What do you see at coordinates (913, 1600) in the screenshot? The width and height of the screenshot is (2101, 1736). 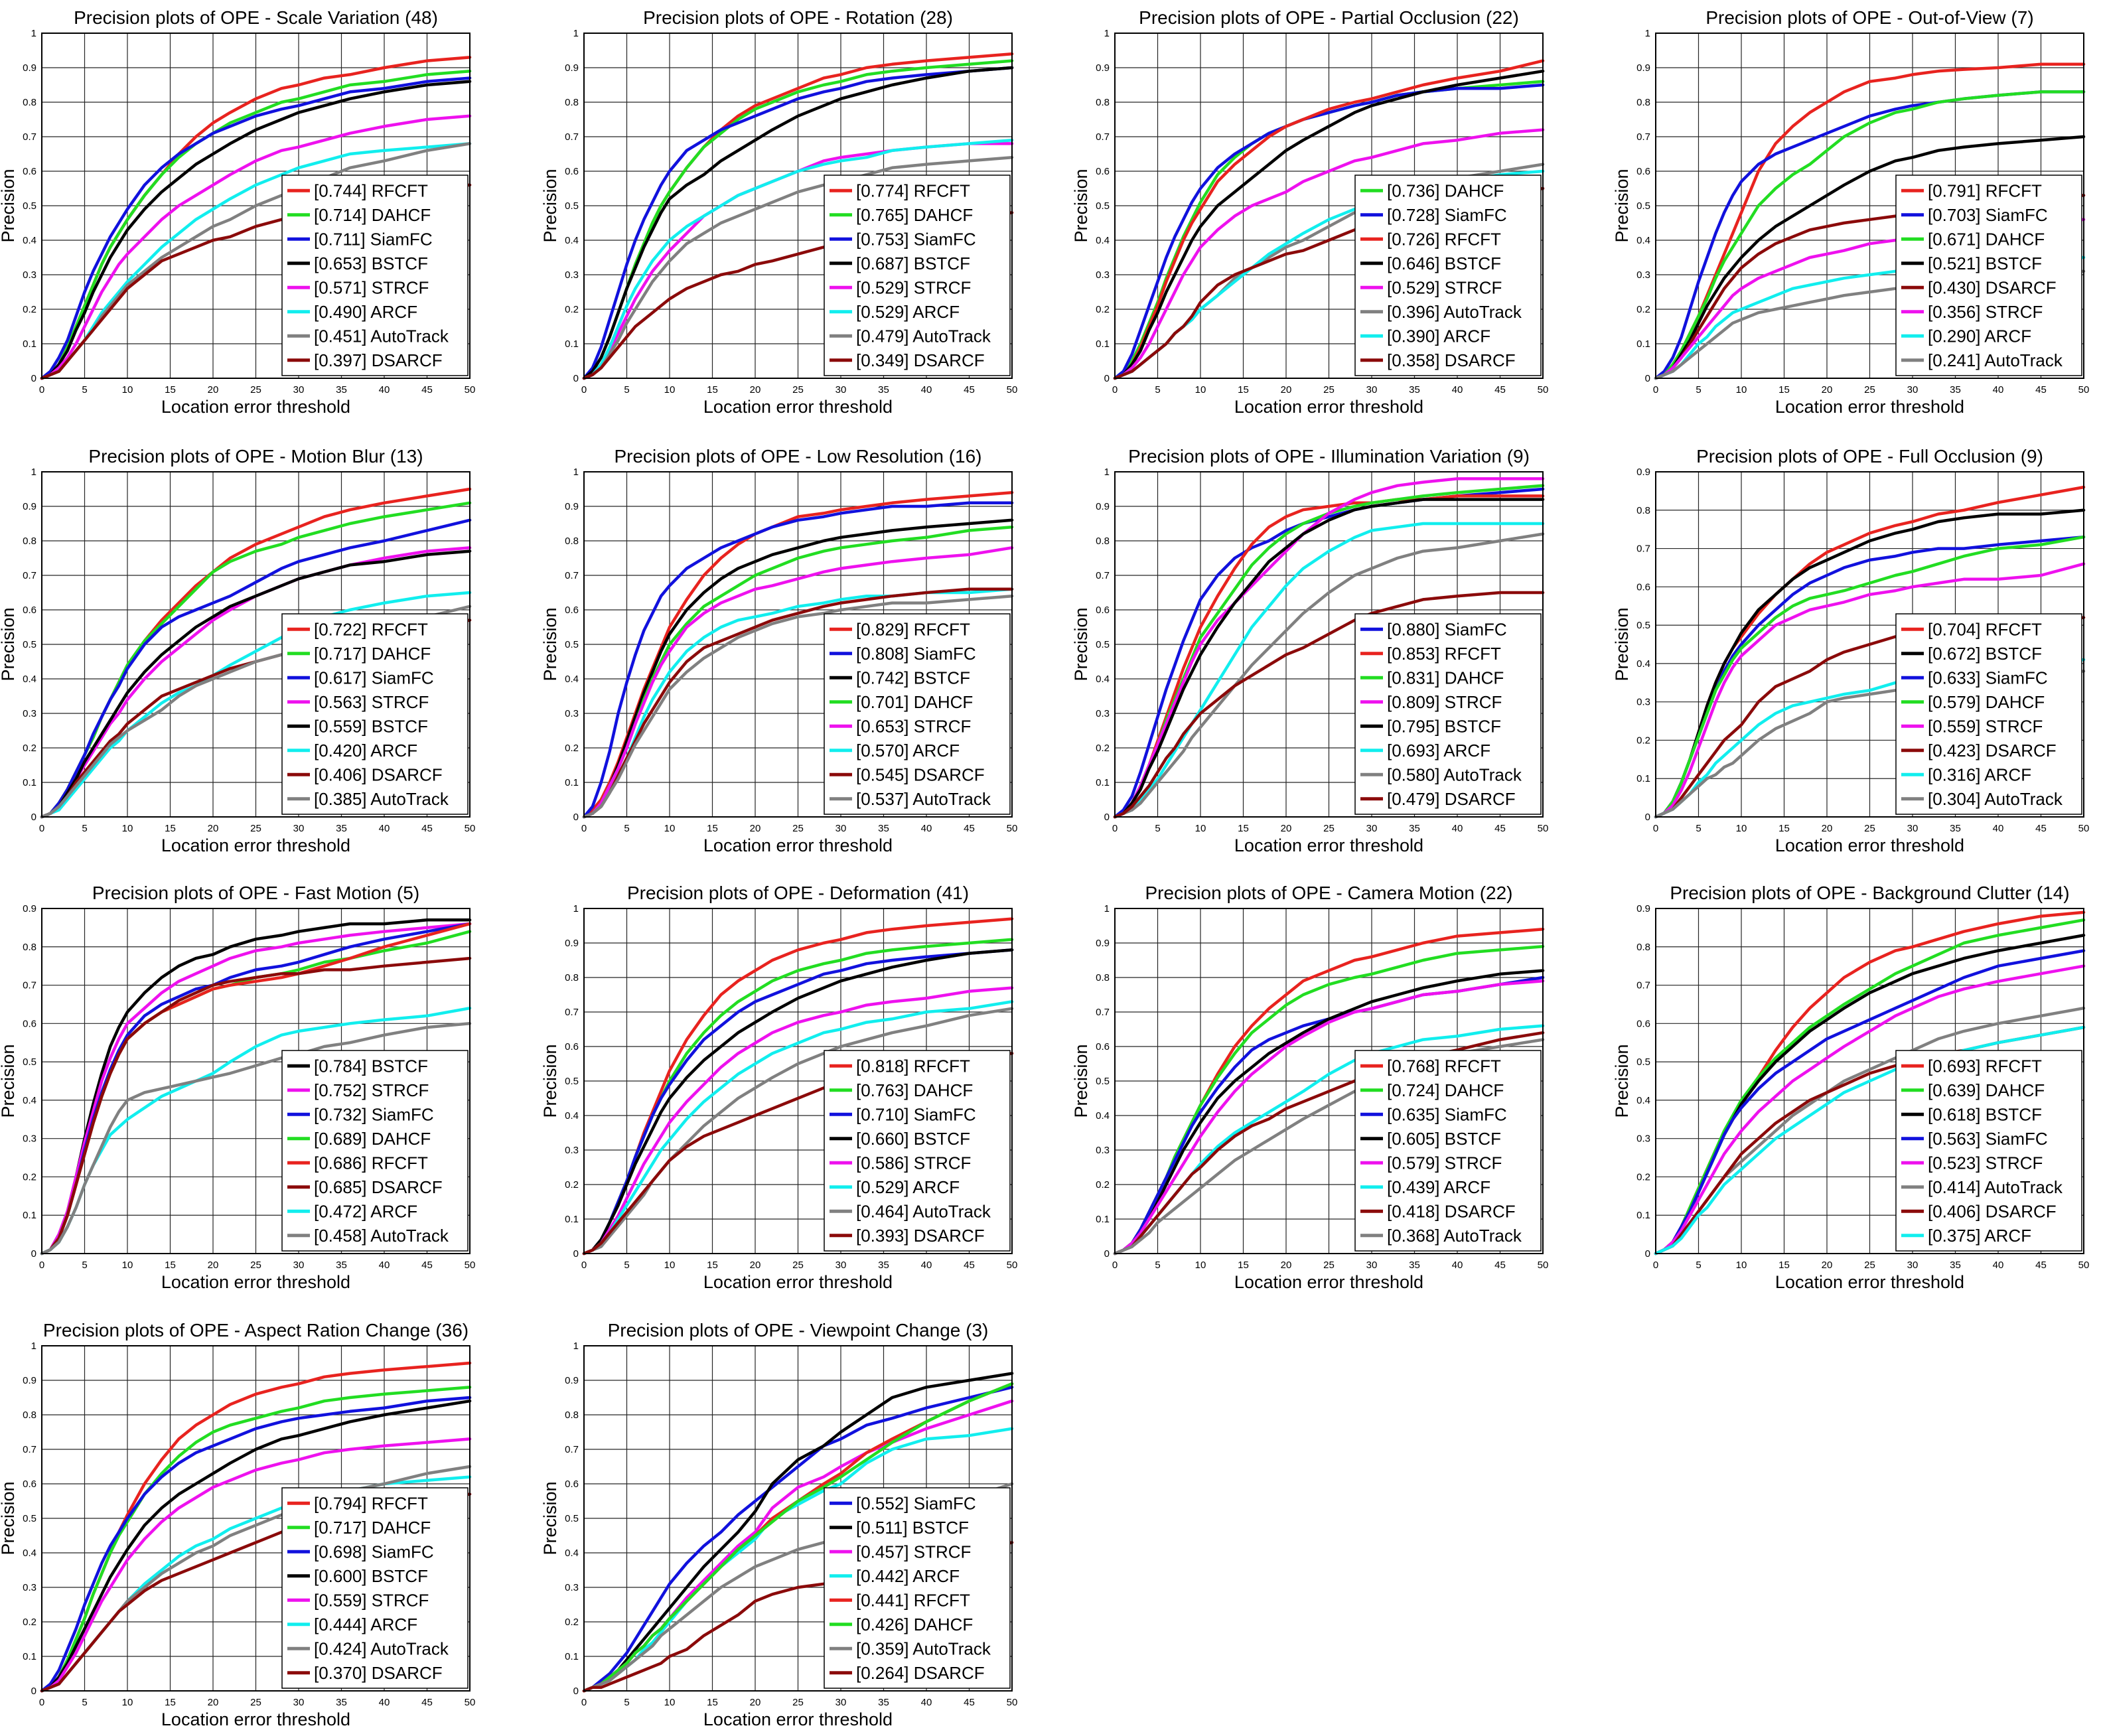 I see `legend-entry: [0.441] RFCFT` at bounding box center [913, 1600].